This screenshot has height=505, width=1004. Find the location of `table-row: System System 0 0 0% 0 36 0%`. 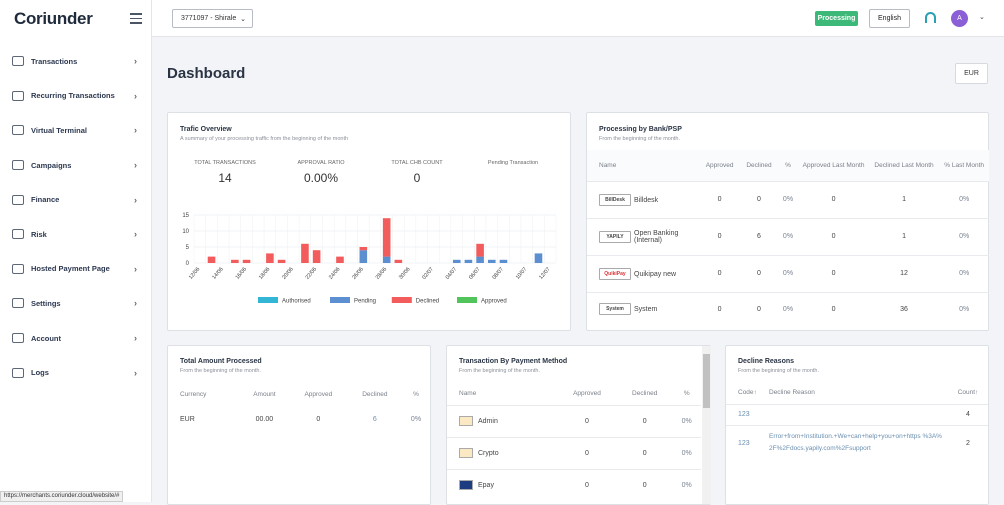

table-row: System System 0 0 0% 0 36 0% is located at coordinates (788, 308).